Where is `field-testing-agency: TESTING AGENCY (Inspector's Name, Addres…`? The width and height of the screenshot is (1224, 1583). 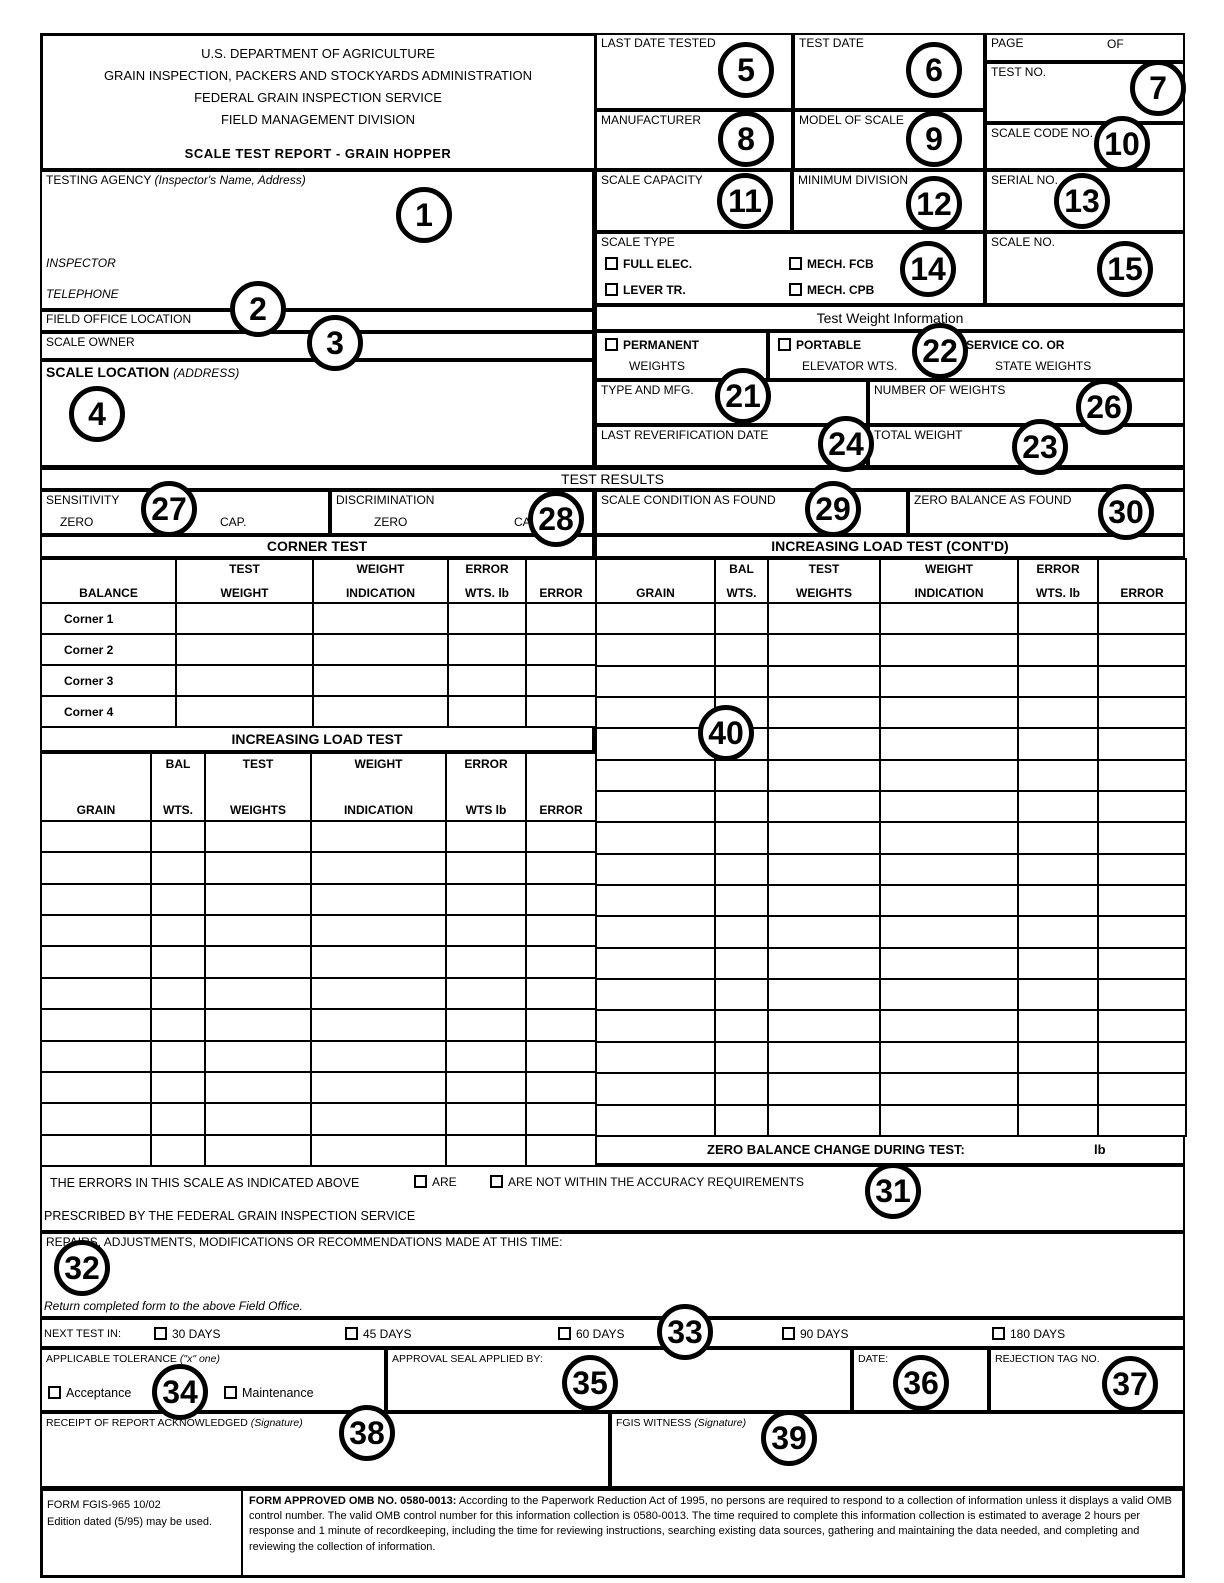
field-testing-agency: TESTING AGENCY (Inspector's Name, Addres… is located at coordinates (317, 240).